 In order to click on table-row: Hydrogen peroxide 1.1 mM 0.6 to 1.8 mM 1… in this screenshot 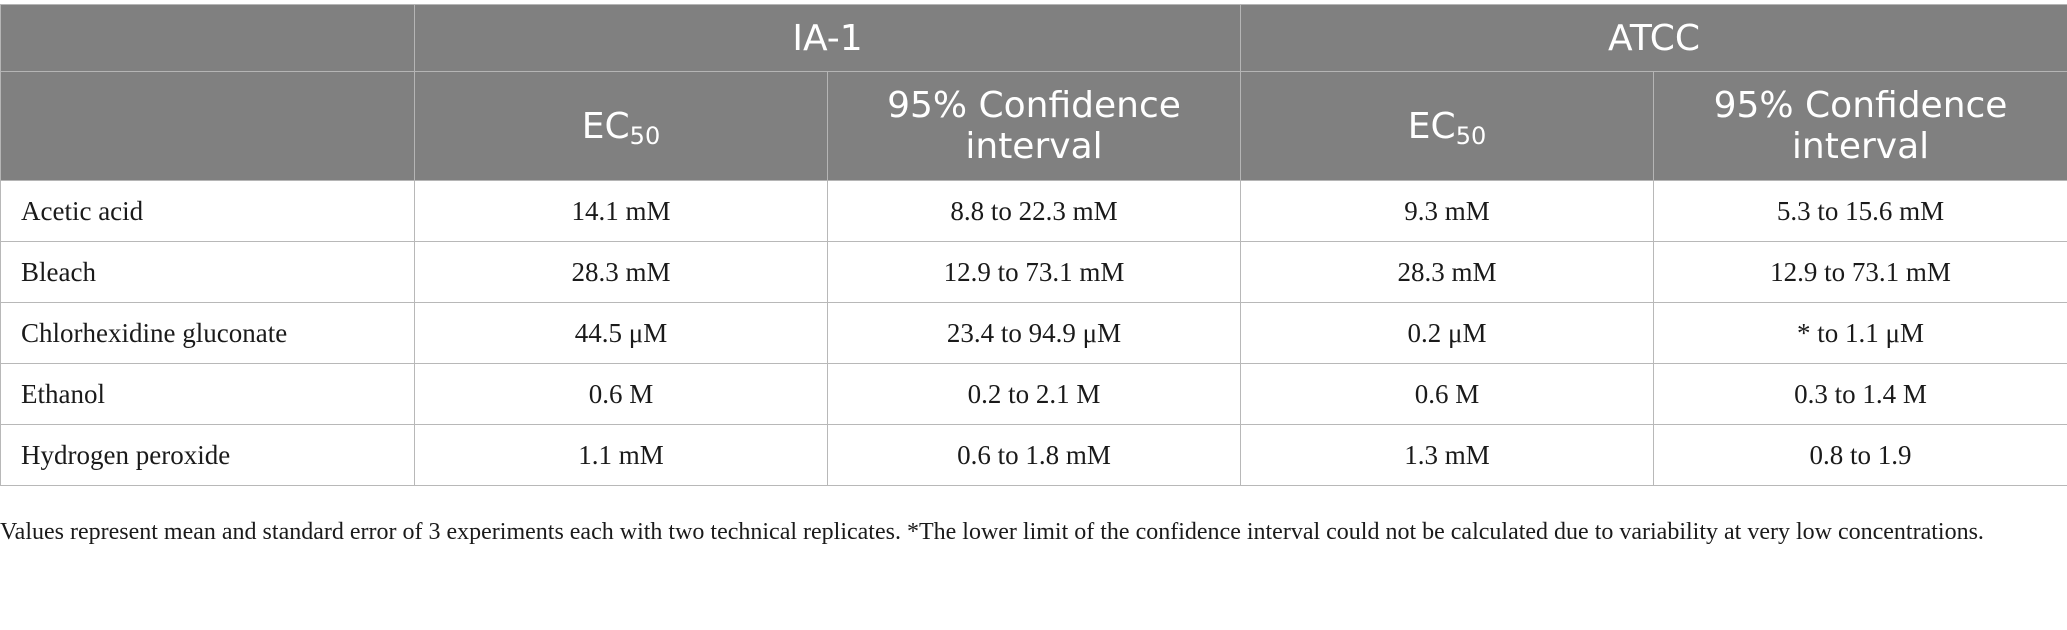, I will do `click(1033, 455)`.